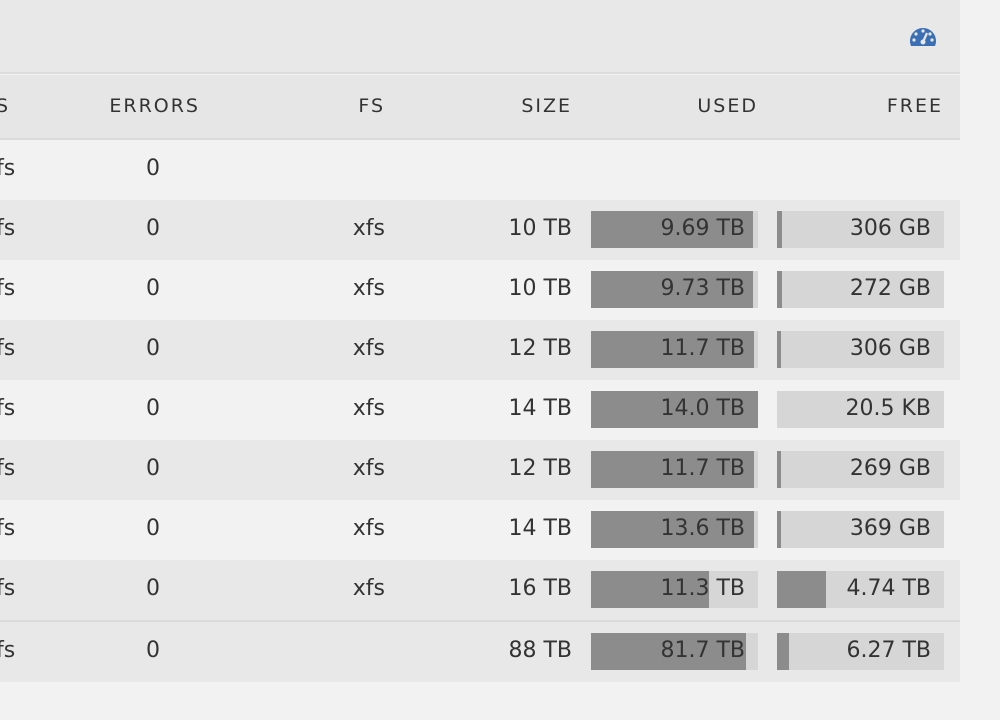 This screenshot has width=1000, height=720. I want to click on used-bar: 81.7 TB, so click(674, 651).